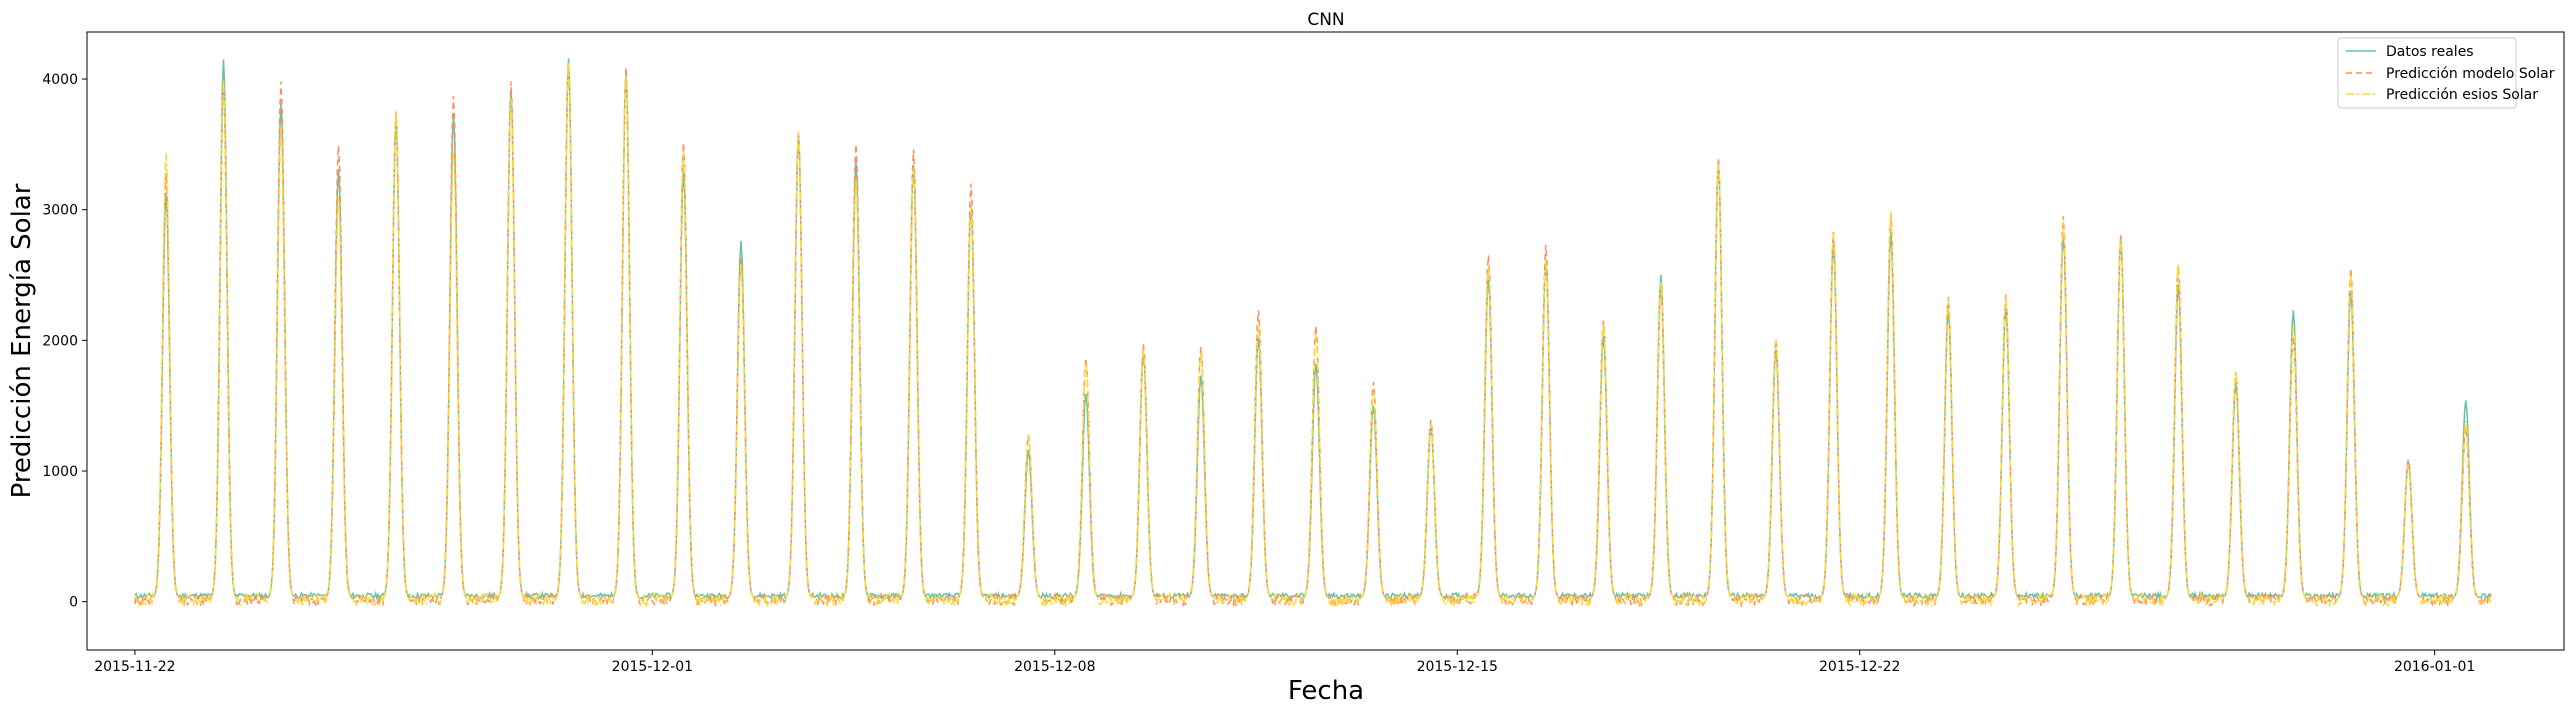 The width and height of the screenshot is (2575, 711). What do you see at coordinates (1859, 667) in the screenshot?
I see `x-tick-label: 2015-12-22` at bounding box center [1859, 667].